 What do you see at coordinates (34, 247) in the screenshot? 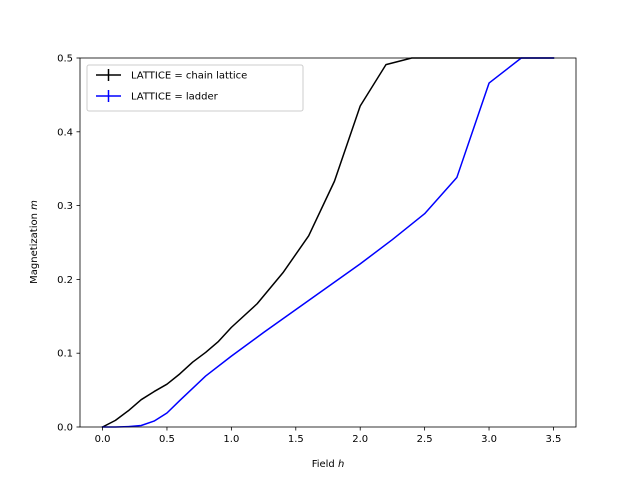
I see `y-axis-label-text: Magnetization` at bounding box center [34, 247].